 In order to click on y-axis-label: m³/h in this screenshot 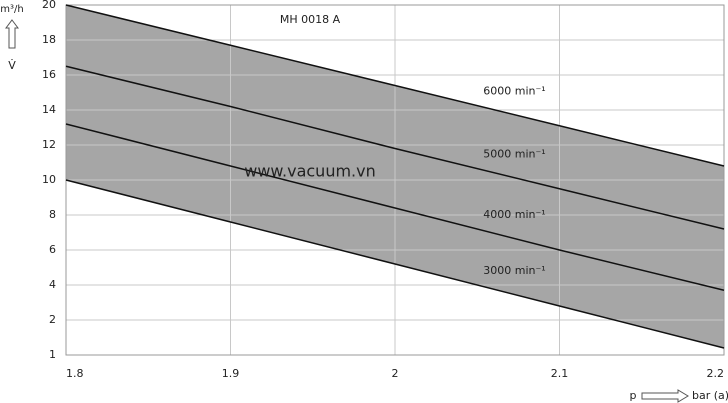, I will do `click(11, 9)`.